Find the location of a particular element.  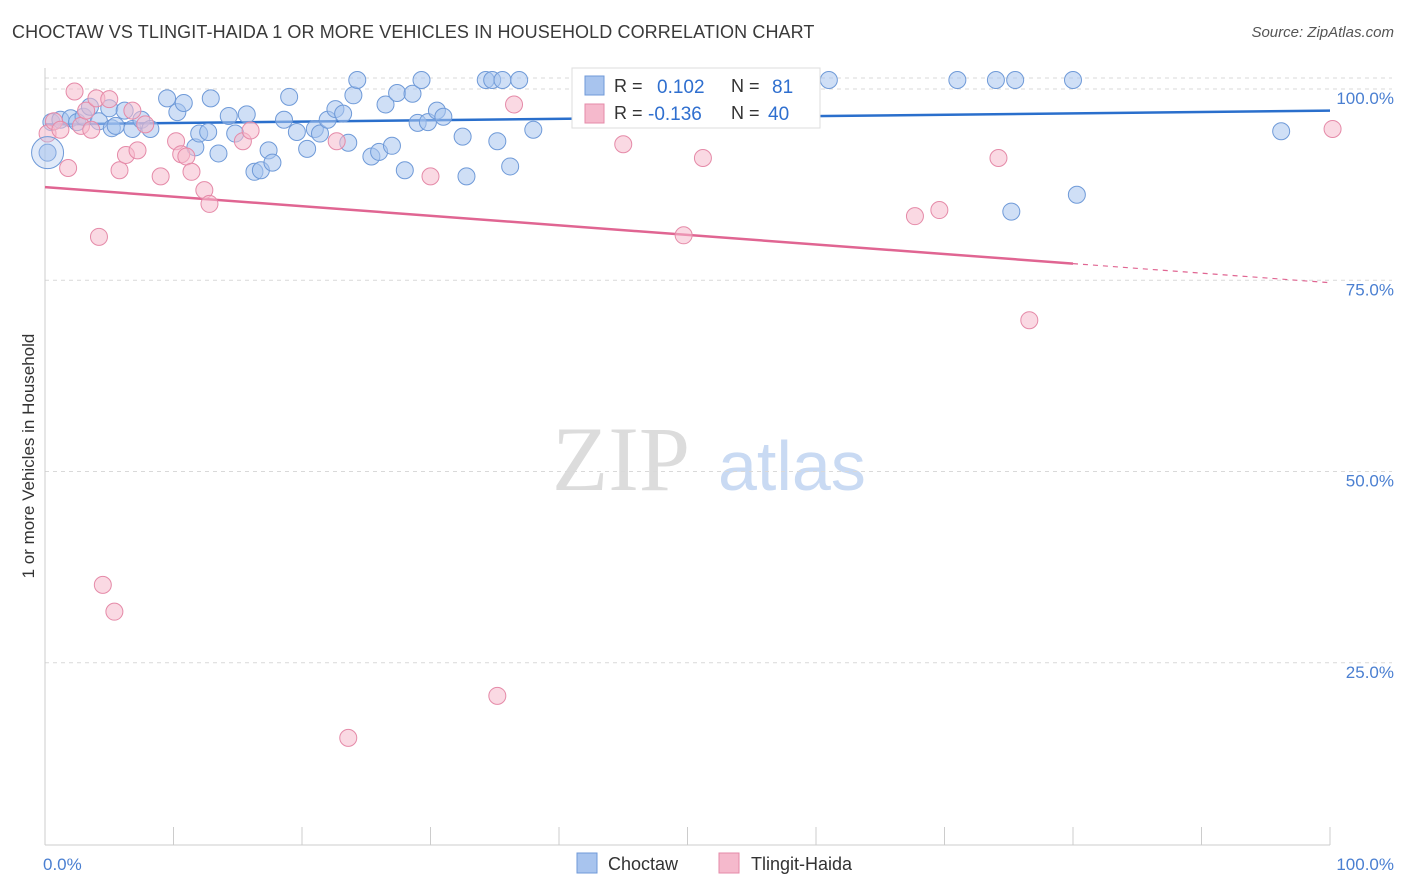

choctaw-n-value: 81 is located at coordinates (782, 87).